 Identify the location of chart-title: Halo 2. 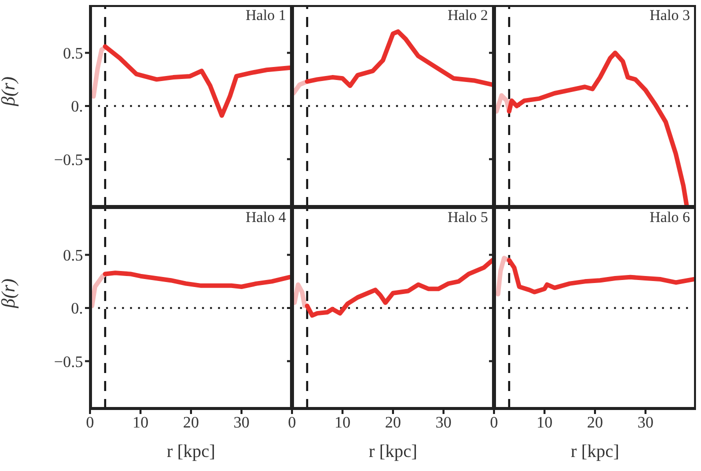
(467, 16).